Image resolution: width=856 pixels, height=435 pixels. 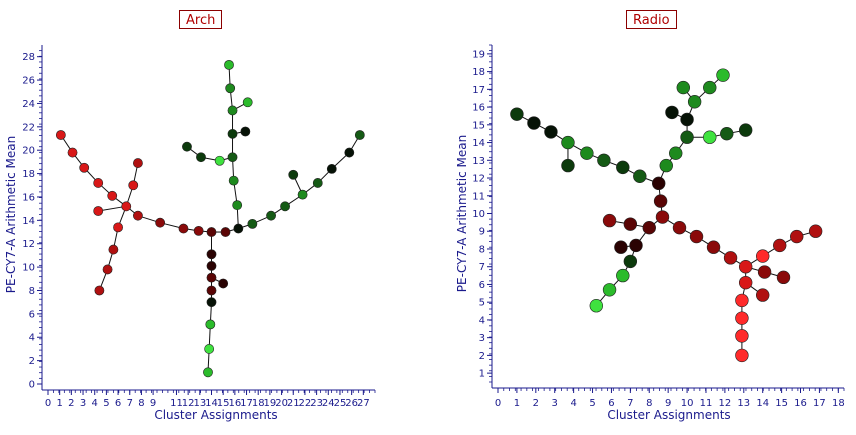 I want to click on x-tick-label: 1, so click(x=59, y=403).